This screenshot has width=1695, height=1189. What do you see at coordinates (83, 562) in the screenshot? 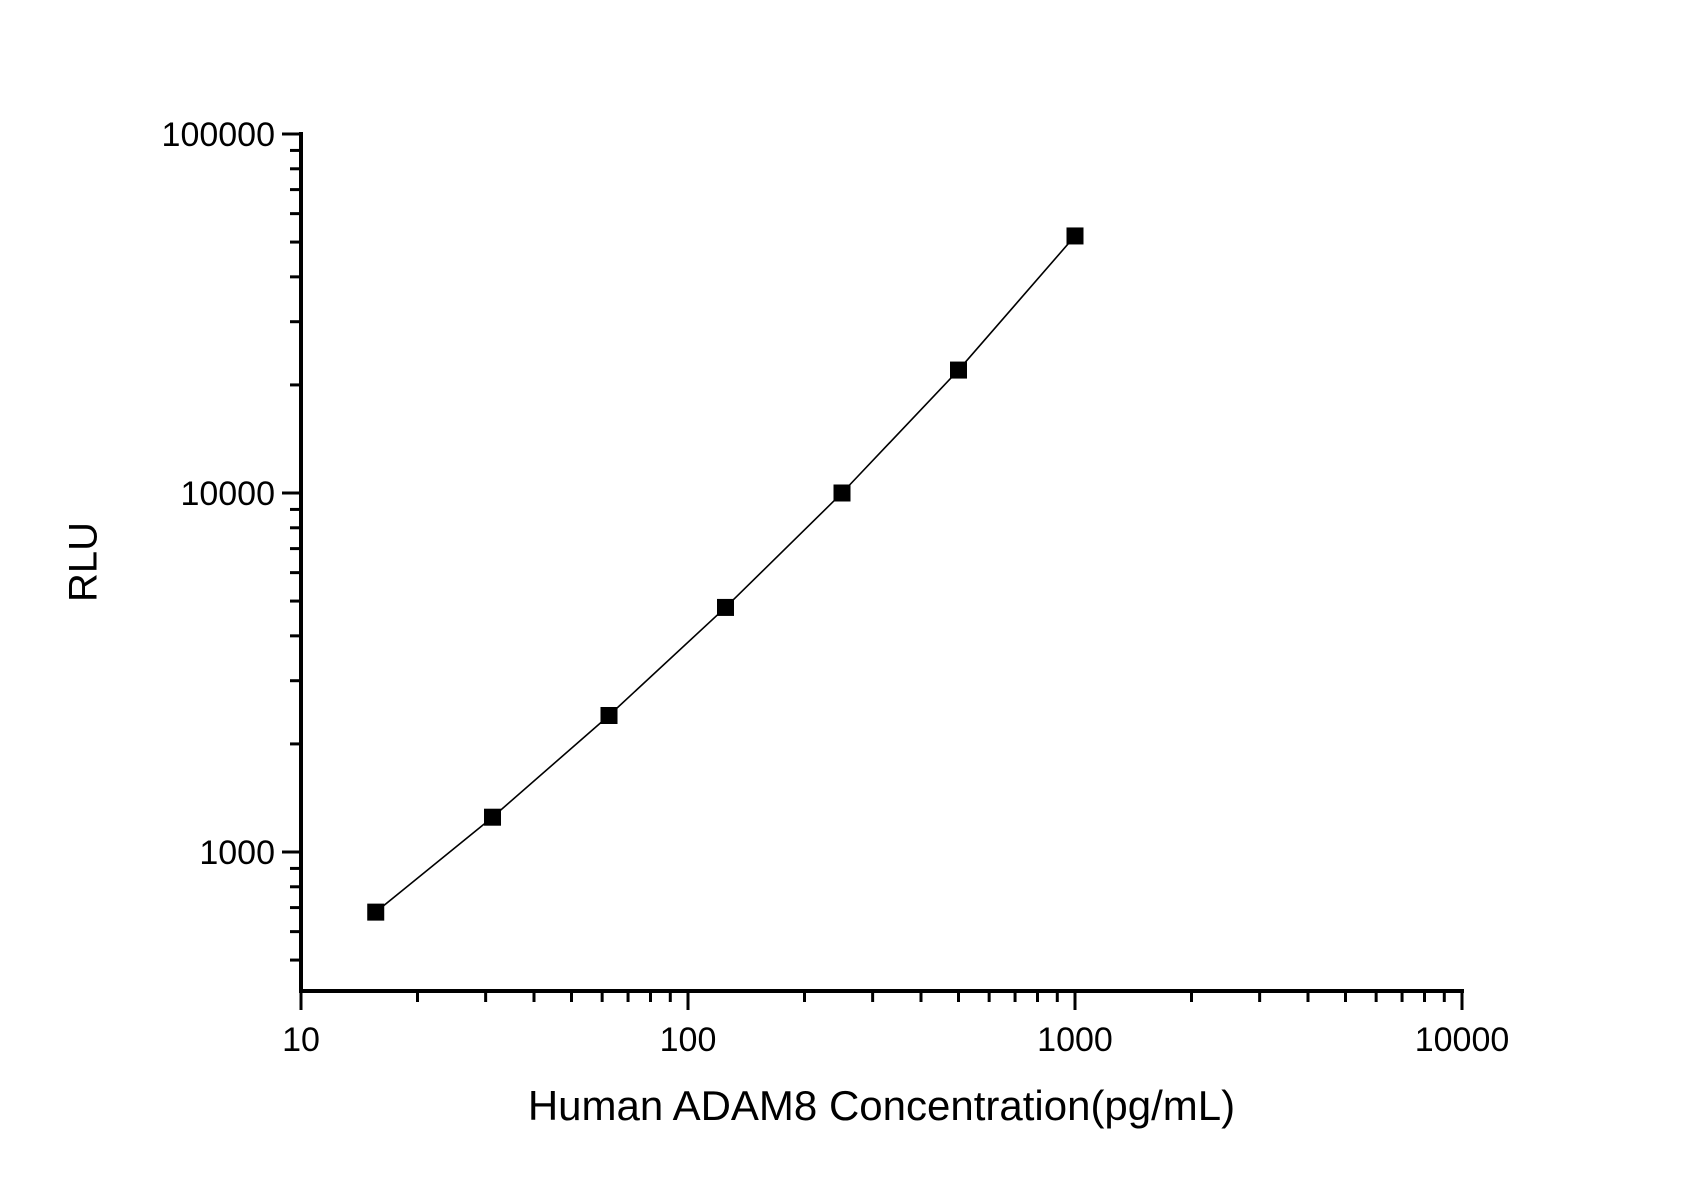
I see `y-axis-title: RLU` at bounding box center [83, 562].